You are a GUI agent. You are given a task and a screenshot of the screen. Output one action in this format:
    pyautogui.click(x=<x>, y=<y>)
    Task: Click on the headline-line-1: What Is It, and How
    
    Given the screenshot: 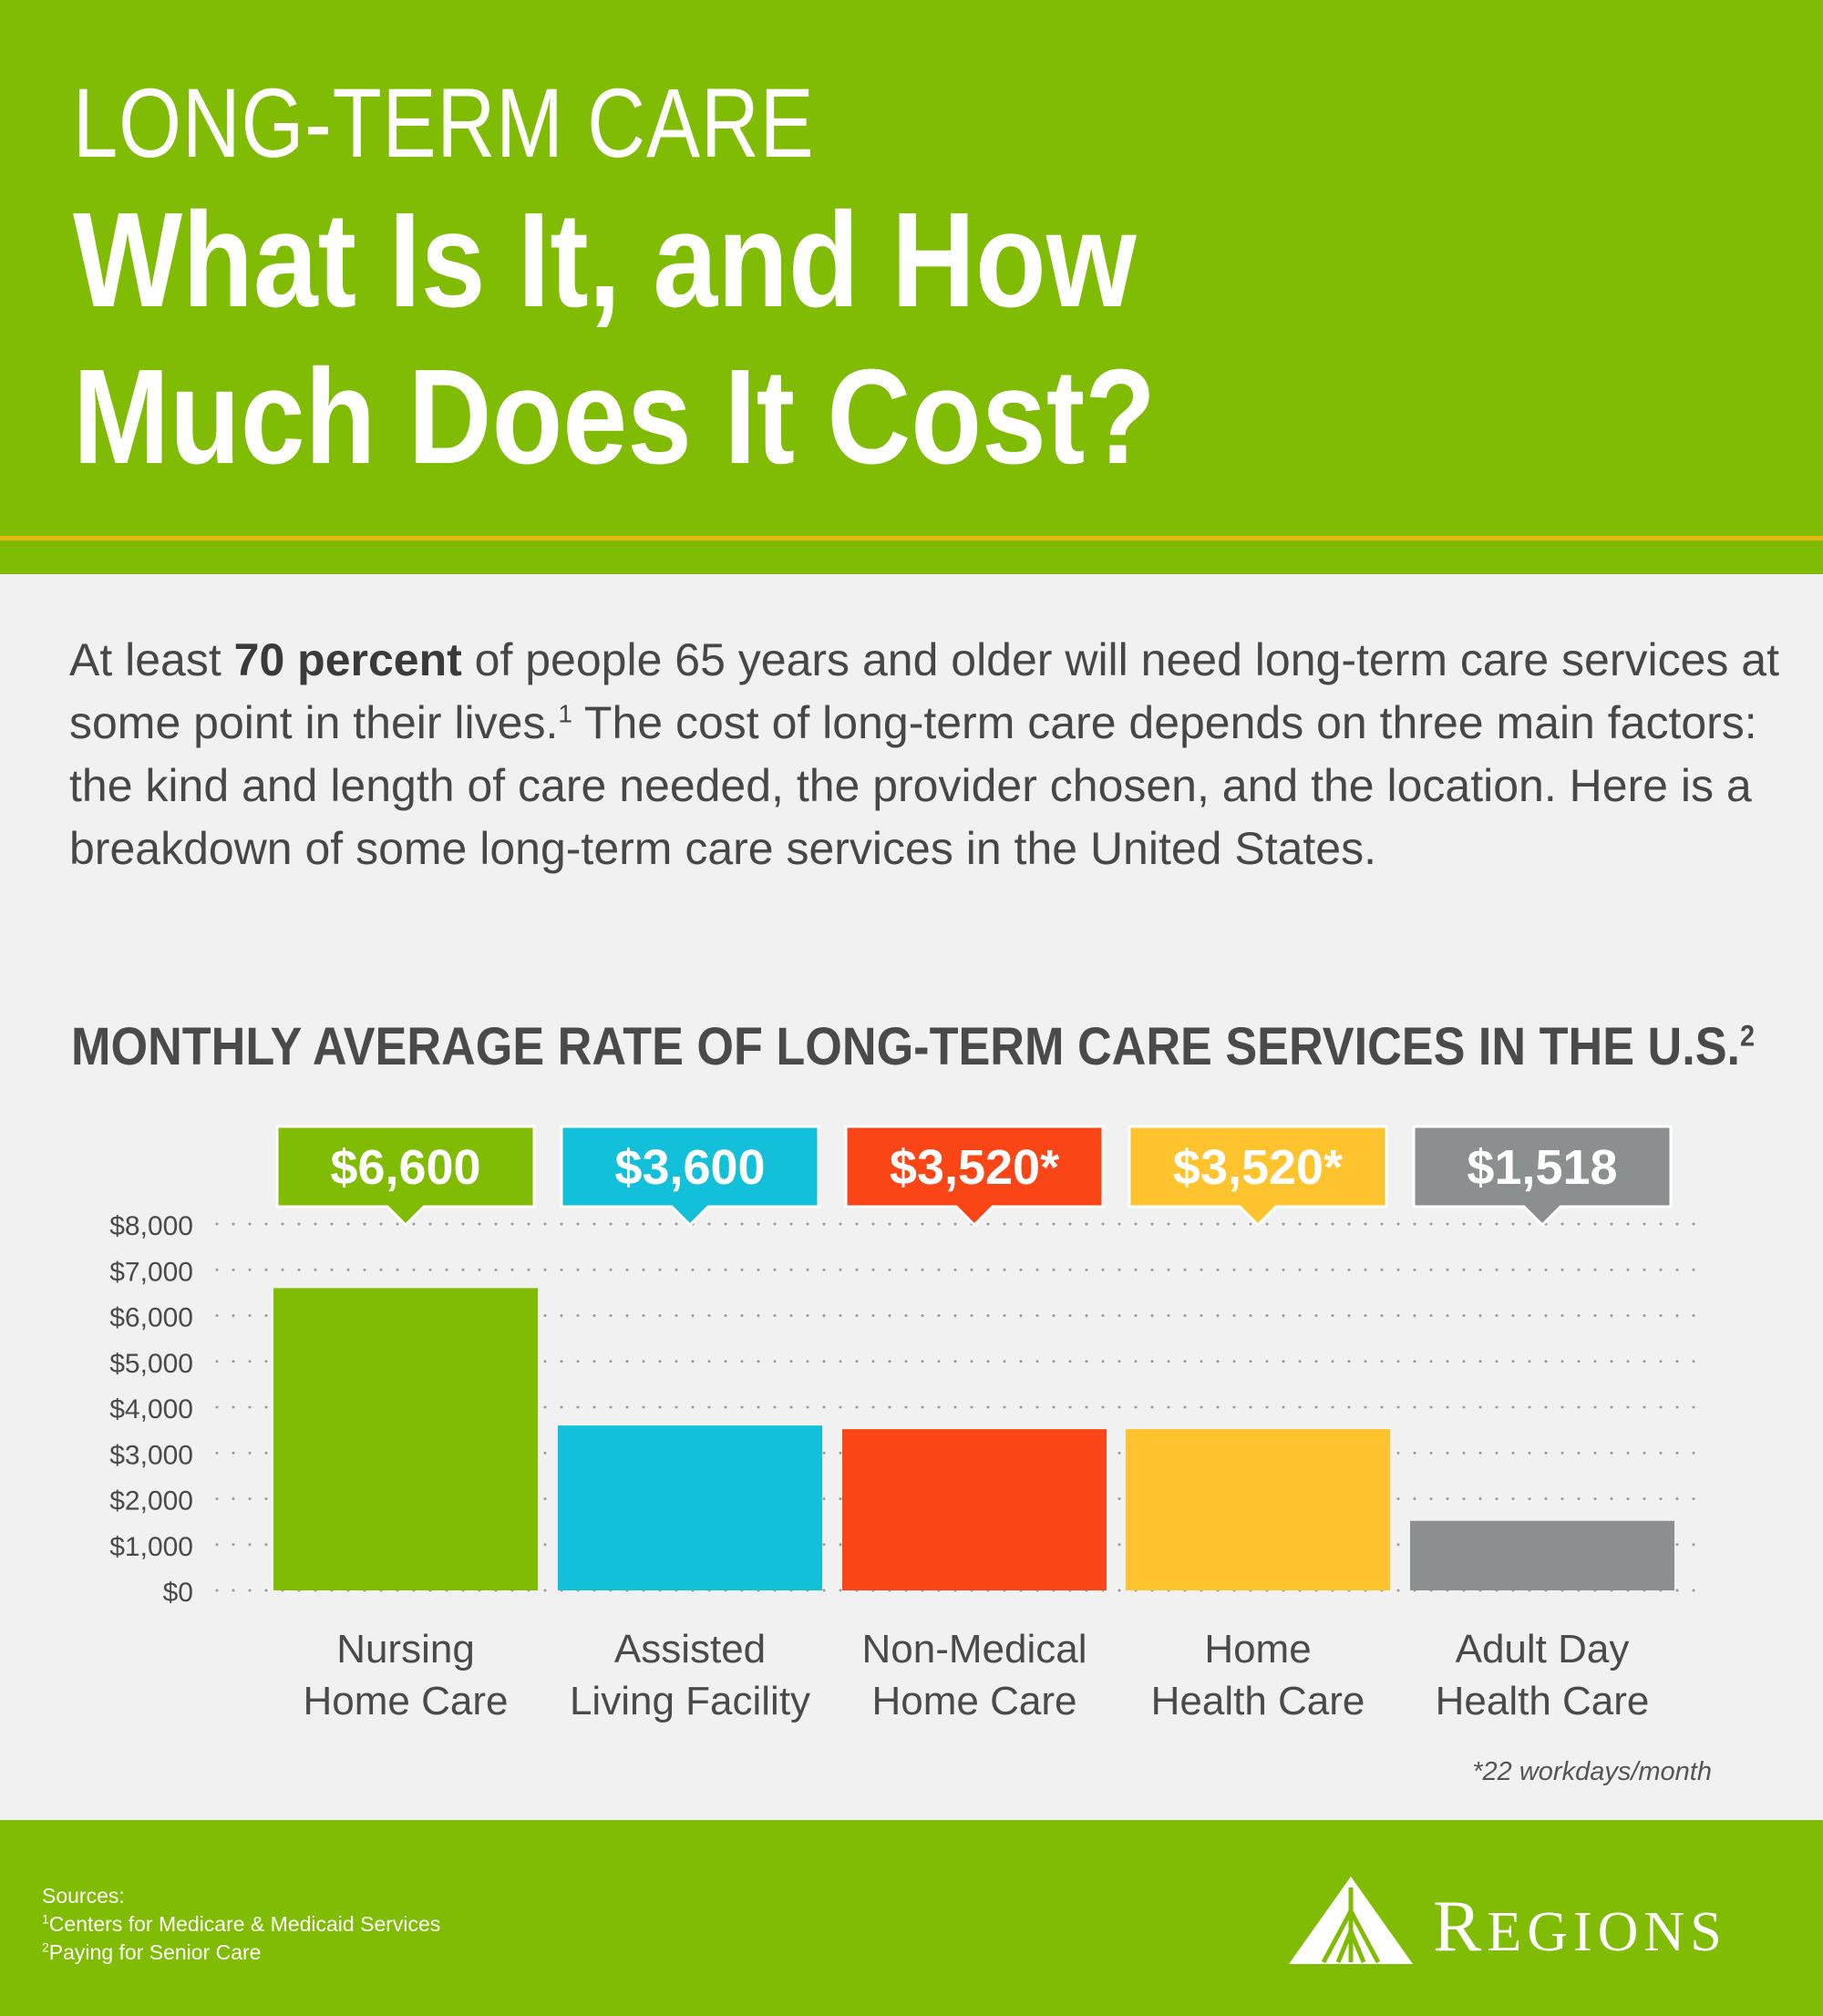 What is the action you would take?
    pyautogui.click(x=605, y=260)
    